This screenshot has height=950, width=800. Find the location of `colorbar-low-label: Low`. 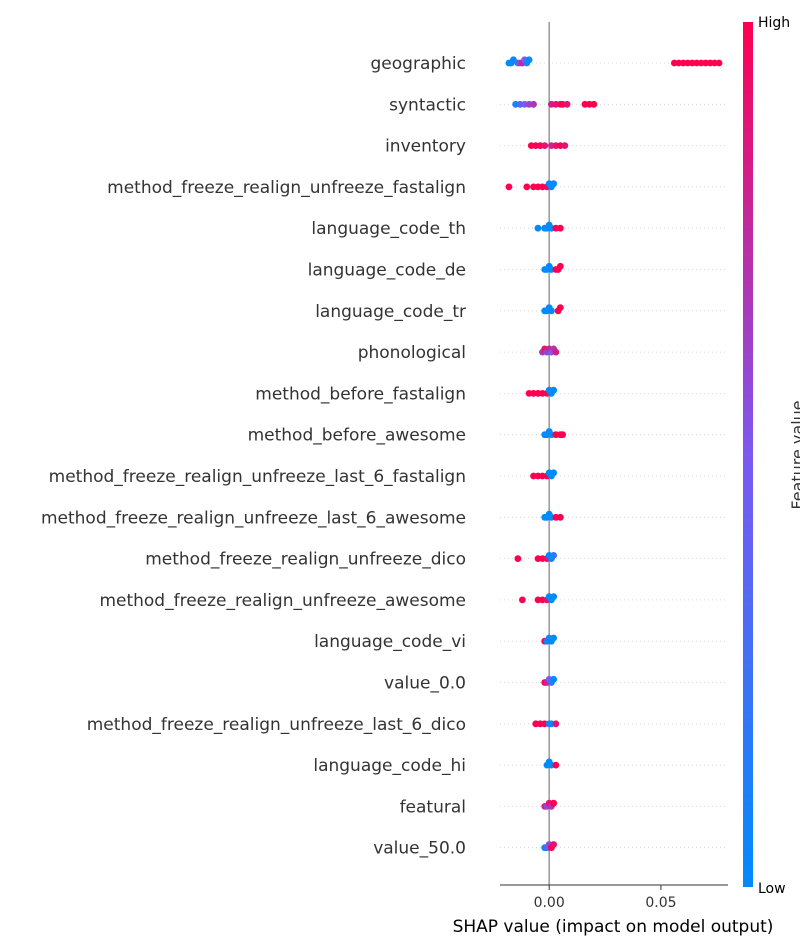

colorbar-low-label: Low is located at coordinates (772, 889).